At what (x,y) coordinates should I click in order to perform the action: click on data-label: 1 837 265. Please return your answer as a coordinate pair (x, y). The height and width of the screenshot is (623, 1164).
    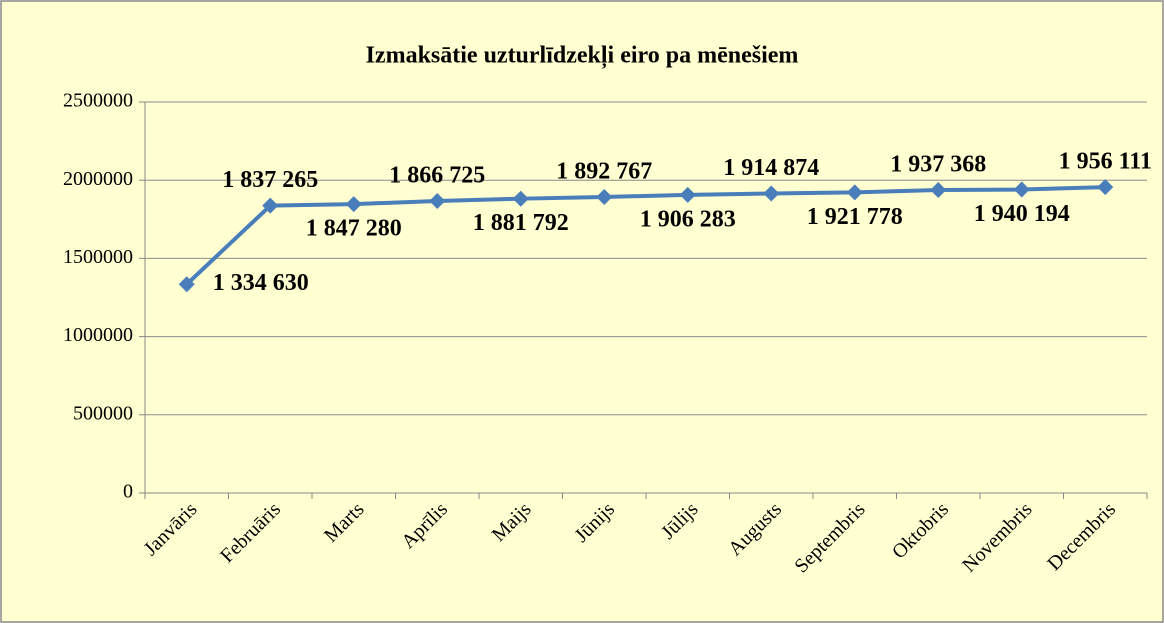
    Looking at the image, I should click on (270, 180).